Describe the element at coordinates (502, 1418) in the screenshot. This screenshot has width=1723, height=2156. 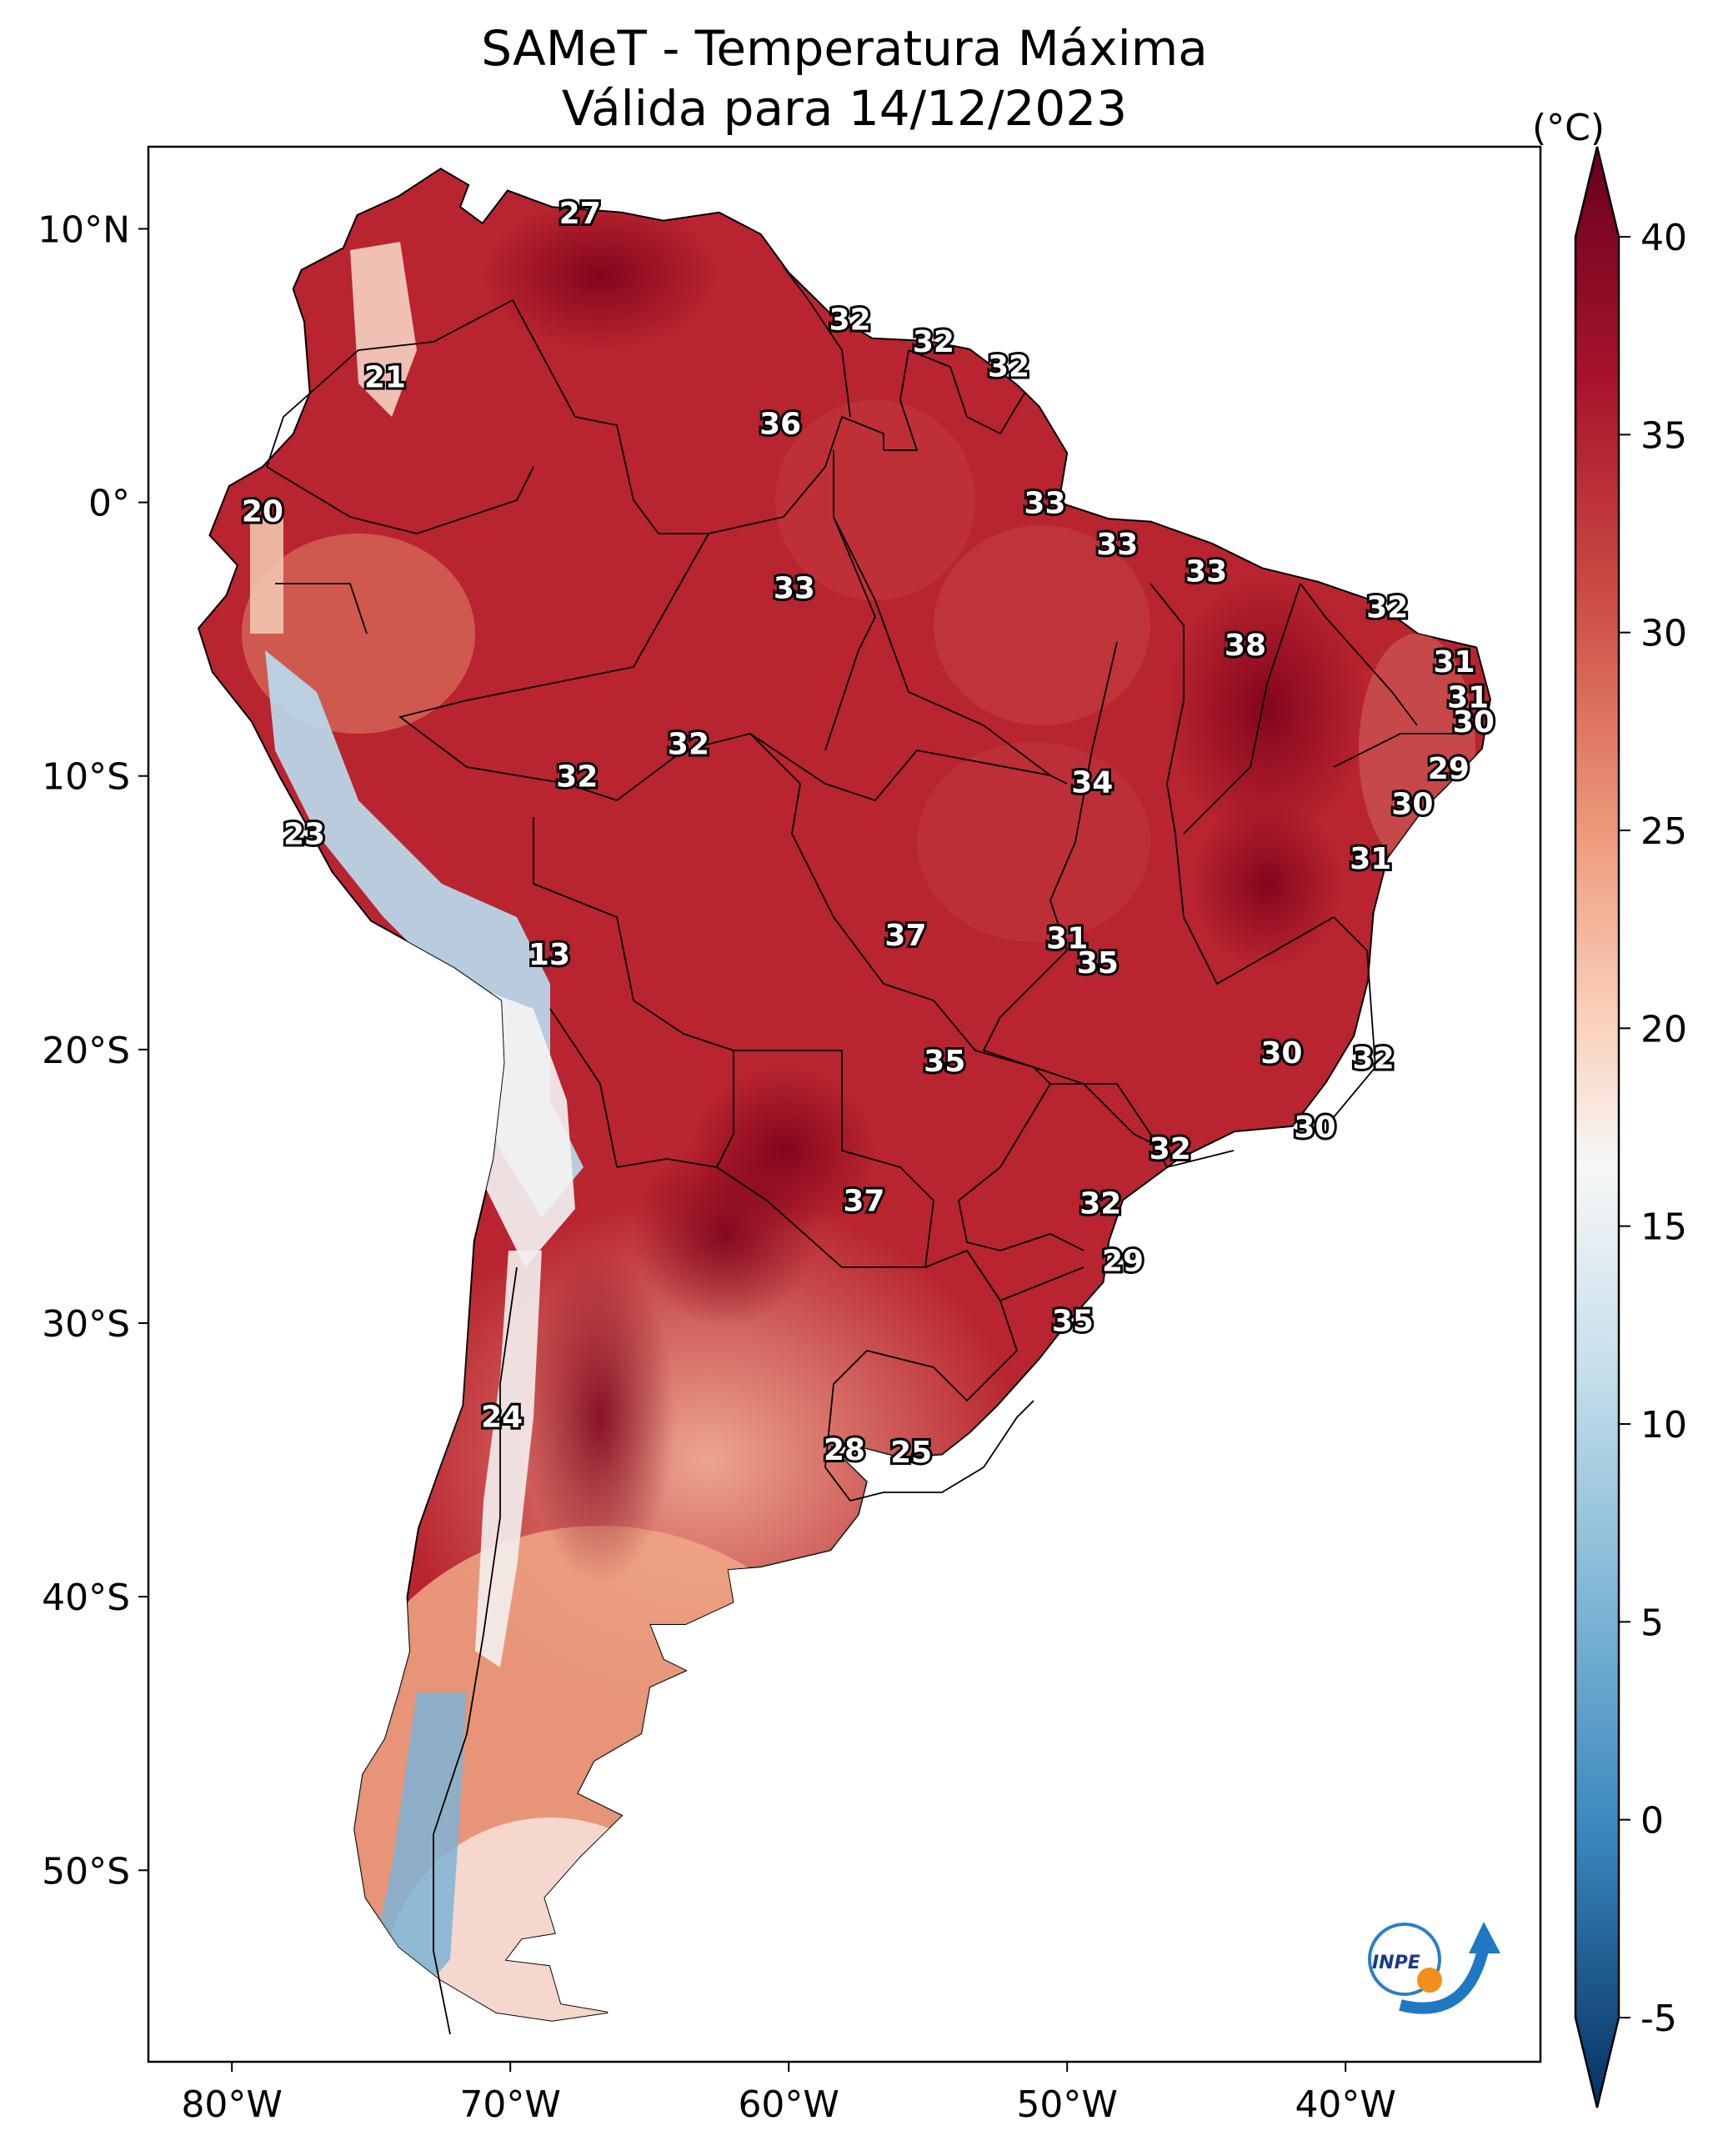
I see `temperature-label: 24` at that location.